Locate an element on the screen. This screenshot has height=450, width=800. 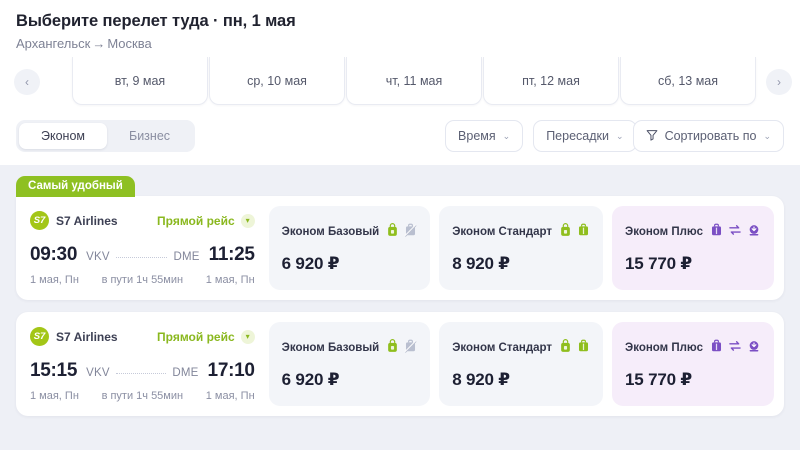
date-tab-label: пт, 12 мая is located at coordinates (551, 80).